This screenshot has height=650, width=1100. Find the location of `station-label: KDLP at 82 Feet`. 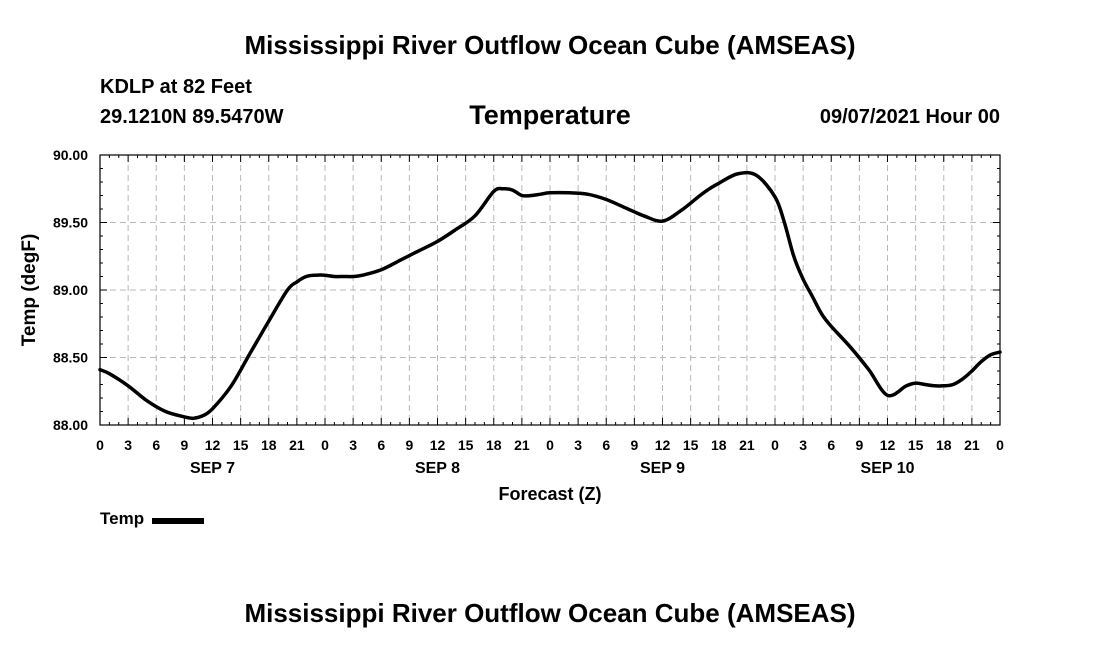

station-label: KDLP at 82 Feet is located at coordinates (176, 87).